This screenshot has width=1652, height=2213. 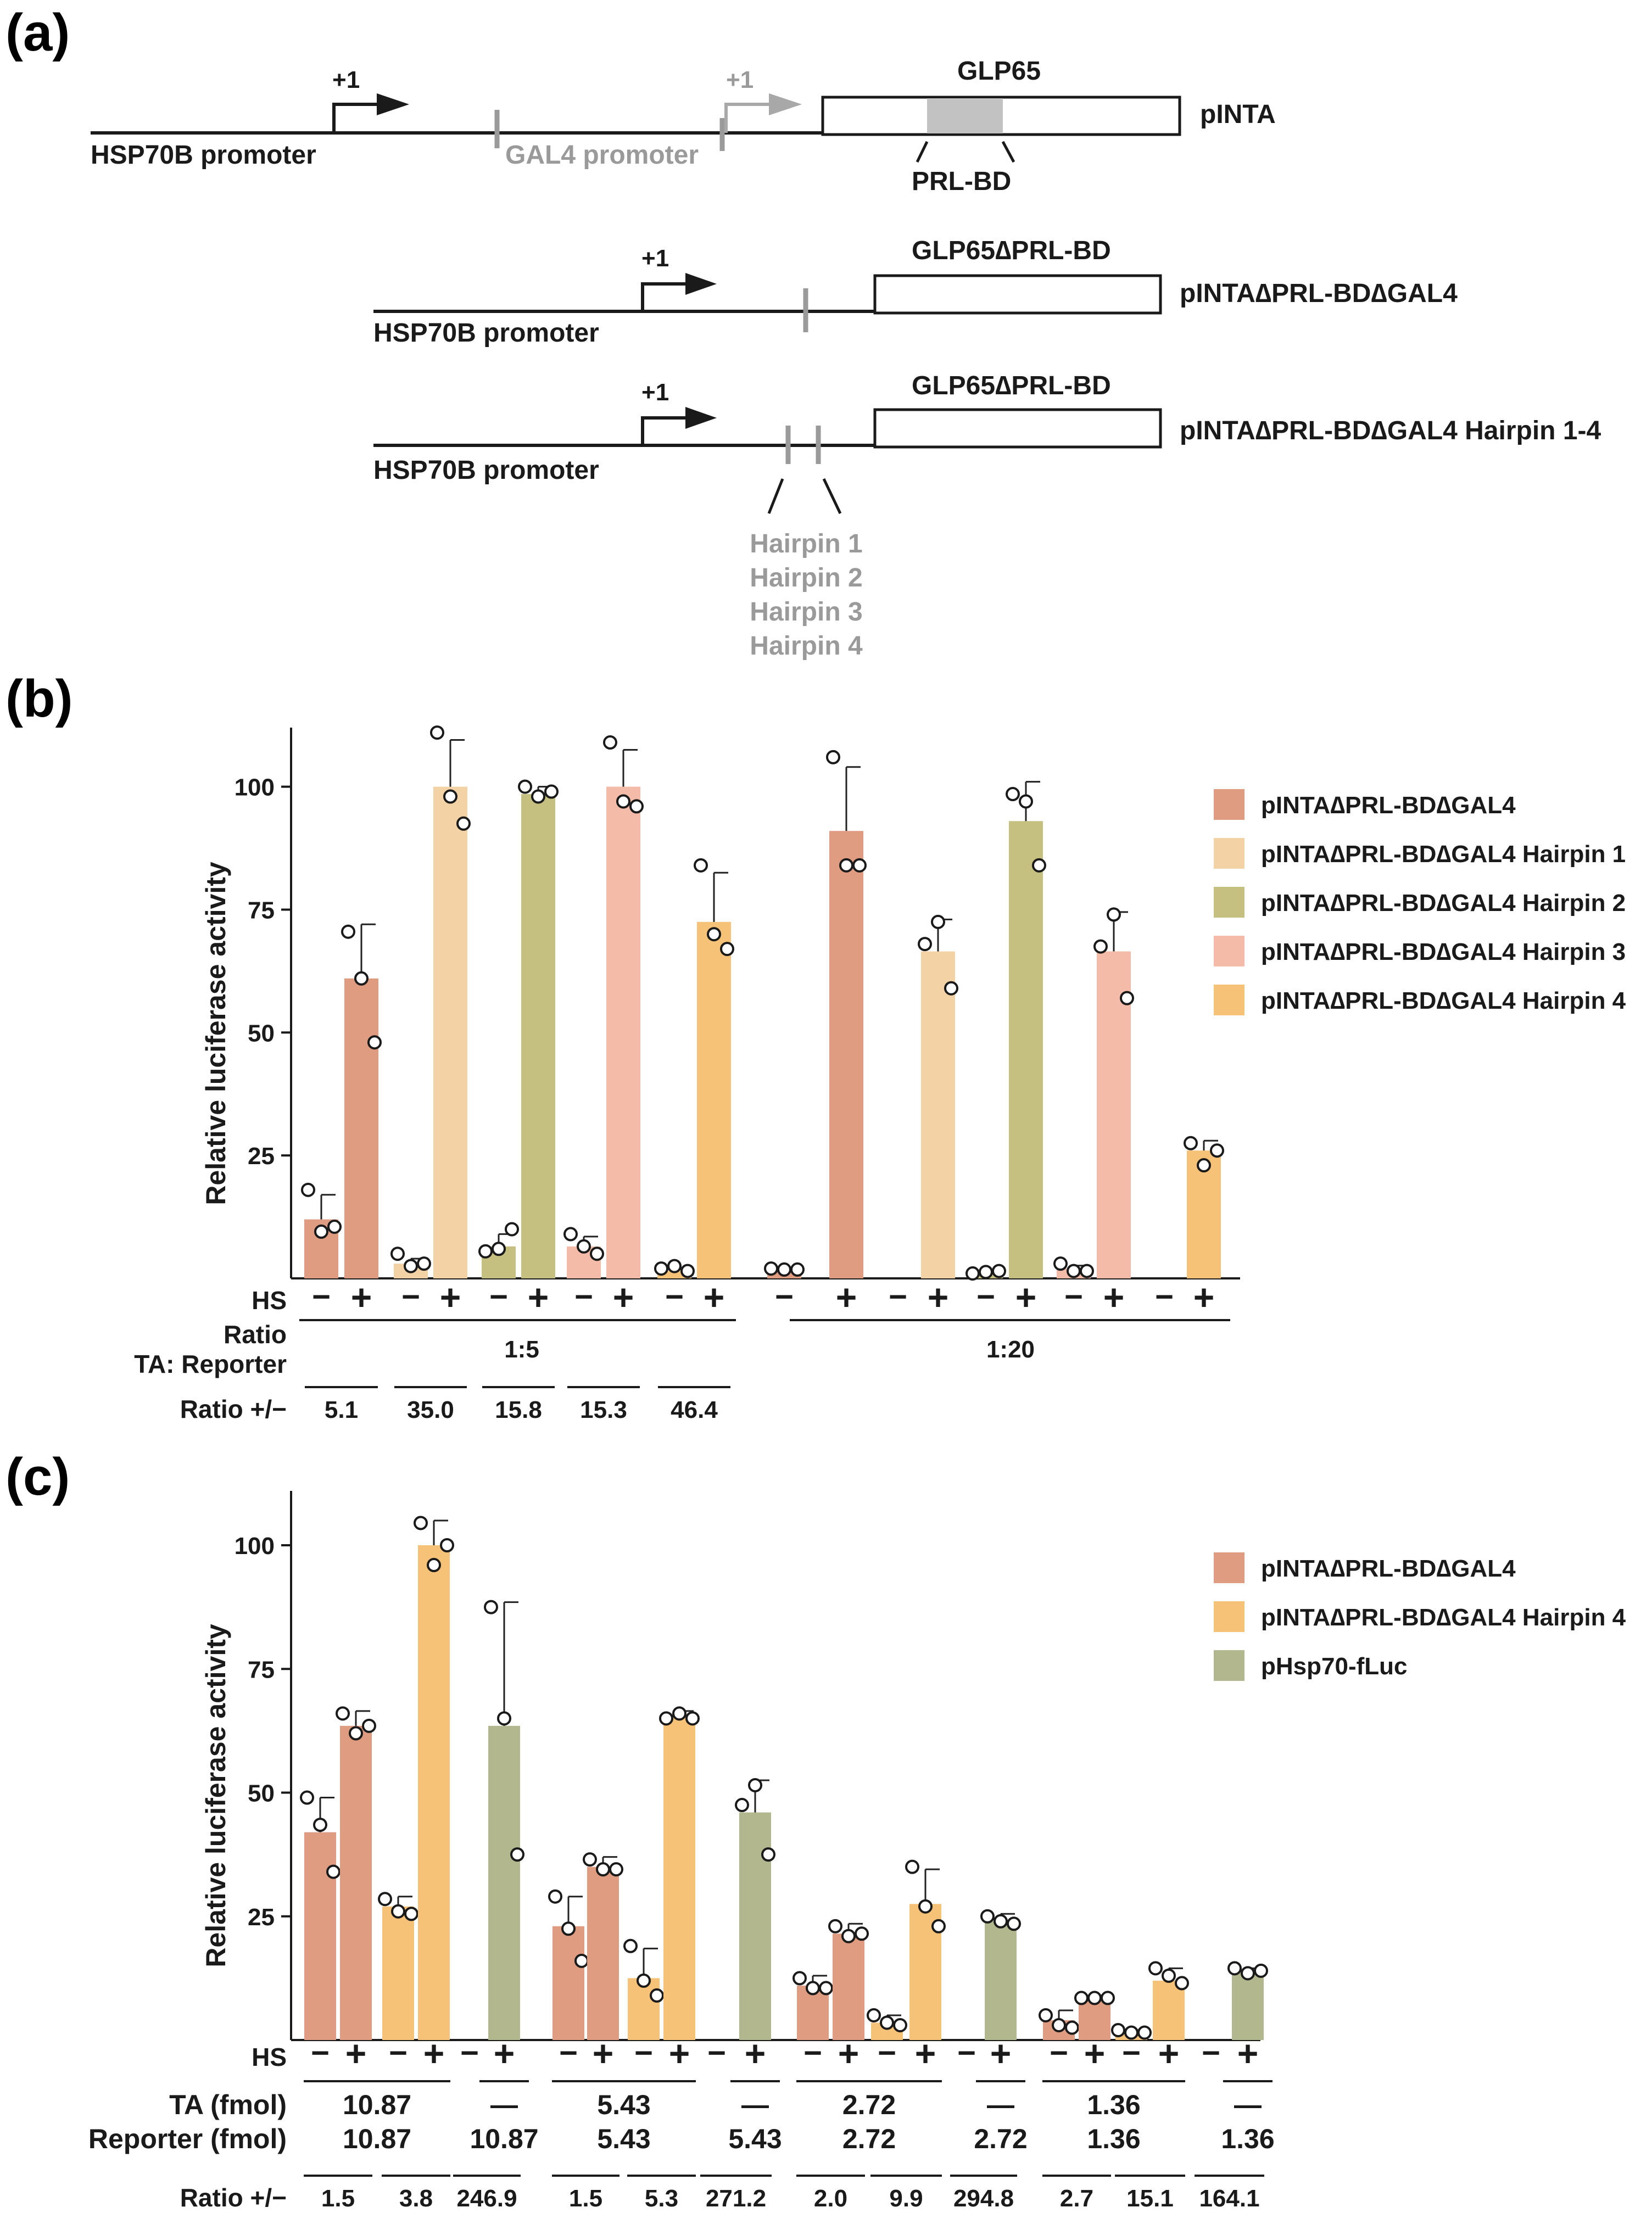 What do you see at coordinates (1443, 951) in the screenshot?
I see `legend-label: pINTA∆PRL-BD∆GAL4 Hairpin 3` at bounding box center [1443, 951].